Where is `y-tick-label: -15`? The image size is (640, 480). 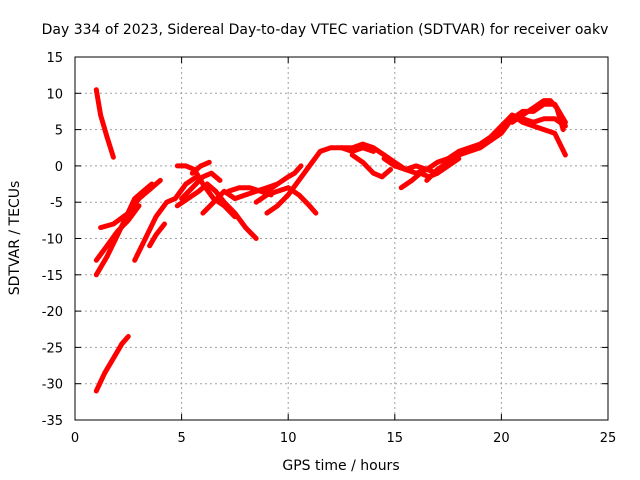 y-tick-label: -15 is located at coordinates (52, 276).